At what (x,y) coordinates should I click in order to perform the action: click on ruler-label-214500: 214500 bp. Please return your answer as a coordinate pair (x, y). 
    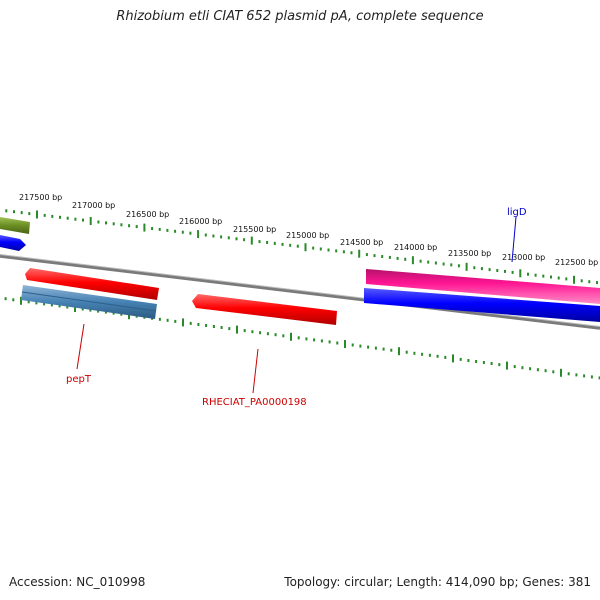
    Looking at the image, I should click on (361, 242).